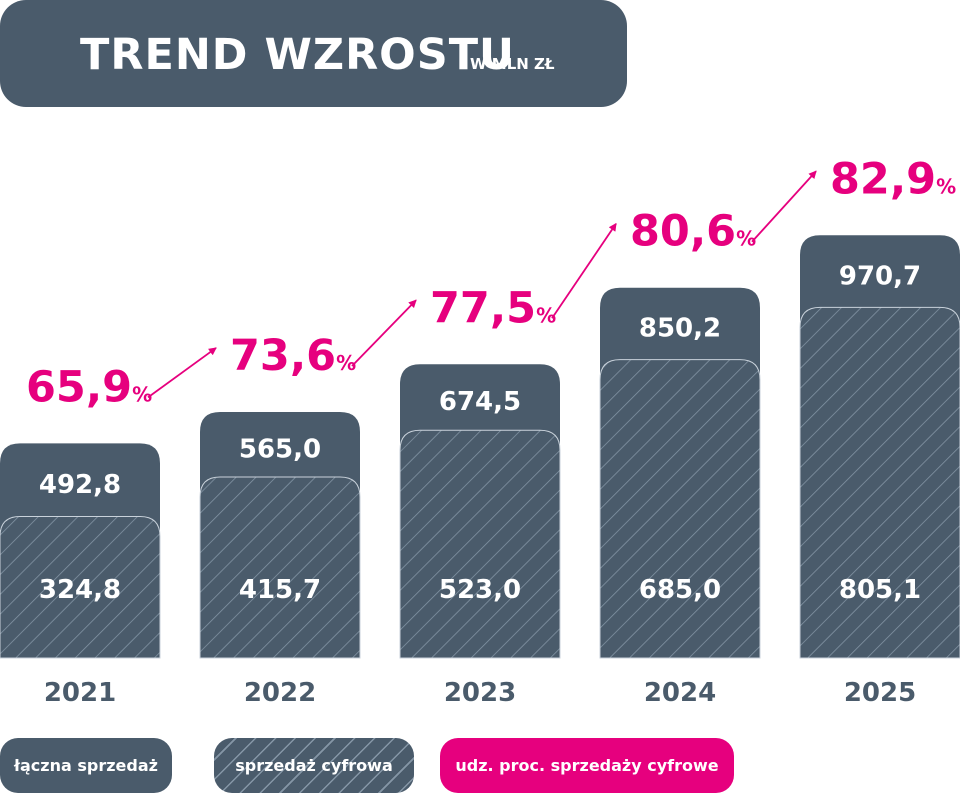  What do you see at coordinates (587, 765) in the screenshot?
I see `legend-digital-share: udz. proc. sprzedaży cyfrowe` at bounding box center [587, 765].